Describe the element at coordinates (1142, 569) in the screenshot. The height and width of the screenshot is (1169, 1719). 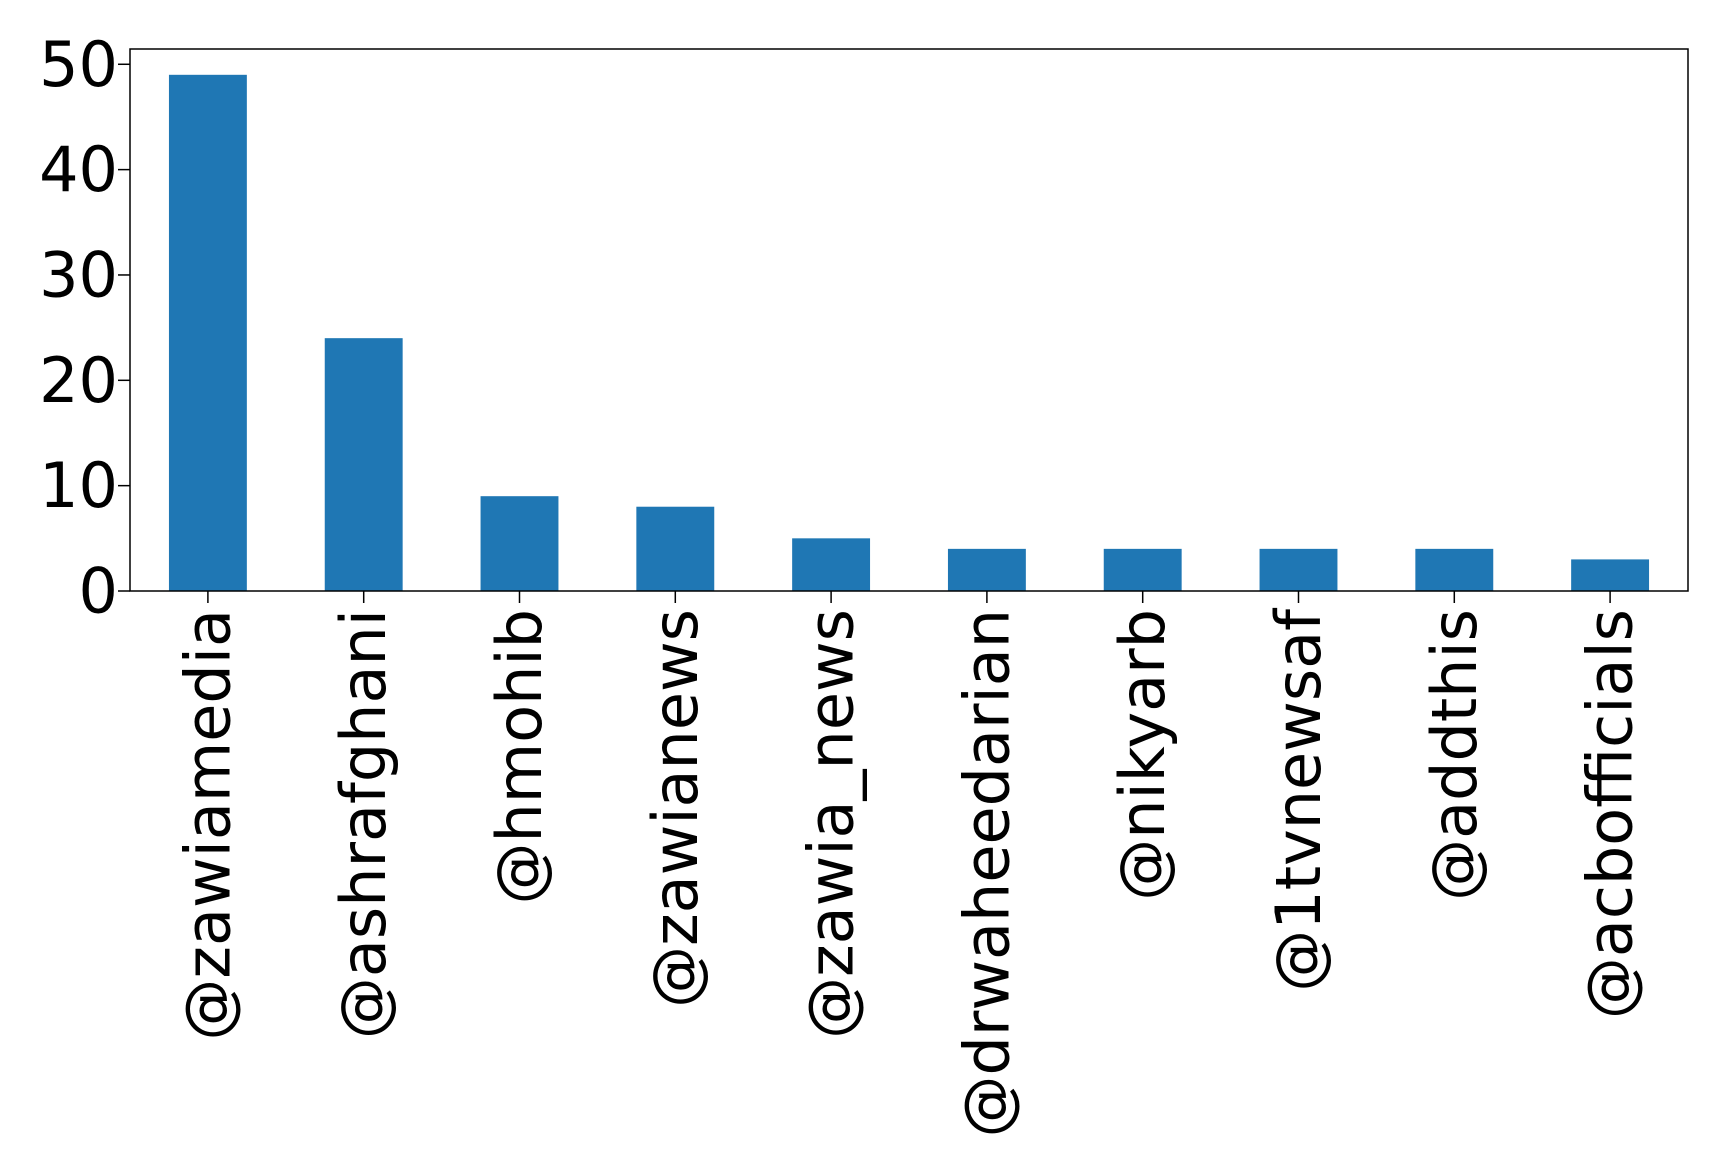
I see `bar-nikyarb` at that location.